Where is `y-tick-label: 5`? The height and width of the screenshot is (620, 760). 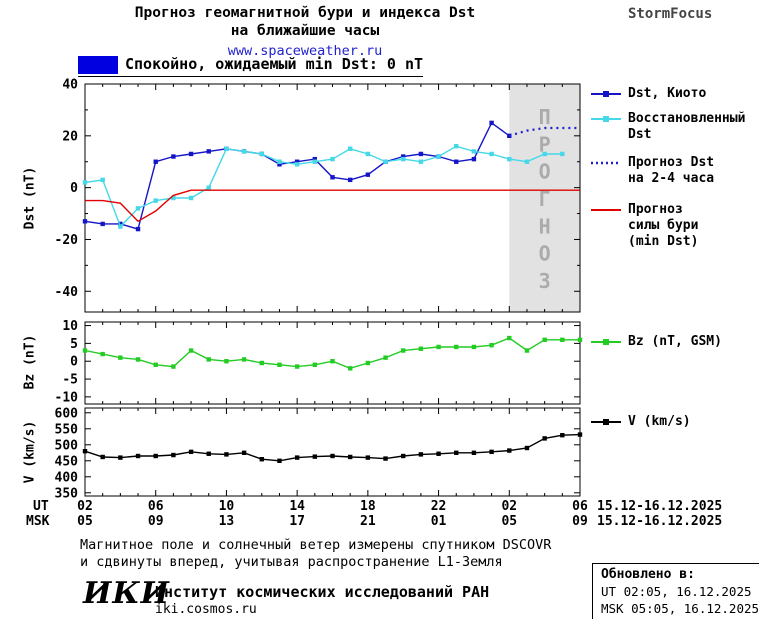 y-tick-label: 5 is located at coordinates (74, 344).